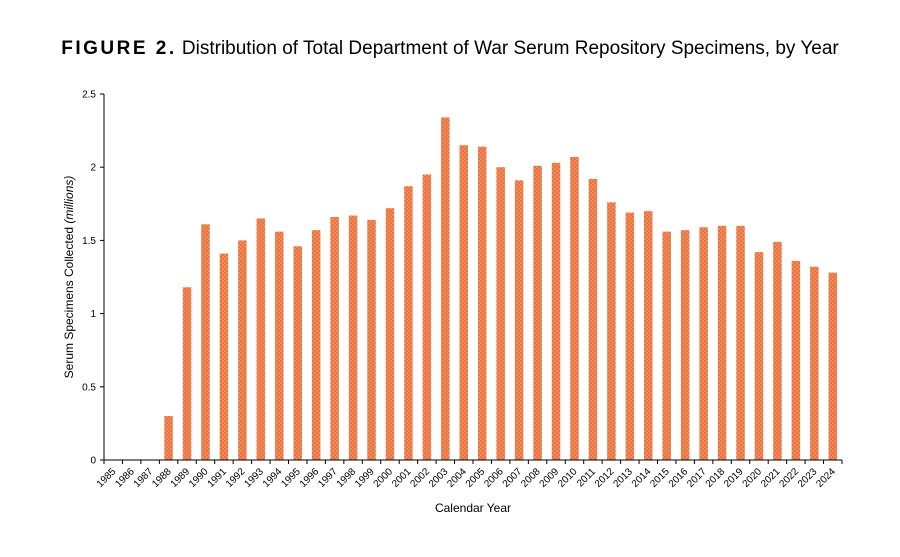  What do you see at coordinates (685, 345) in the screenshot?
I see `bar-2016` at bounding box center [685, 345].